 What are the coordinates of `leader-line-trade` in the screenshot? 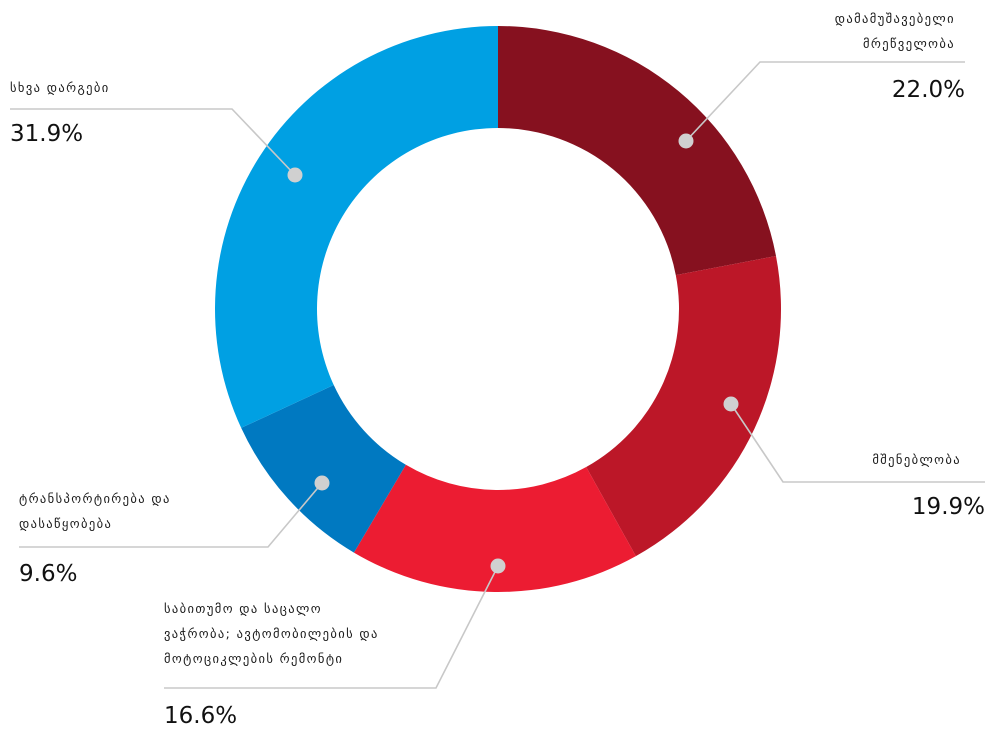 It's located at (331, 627).